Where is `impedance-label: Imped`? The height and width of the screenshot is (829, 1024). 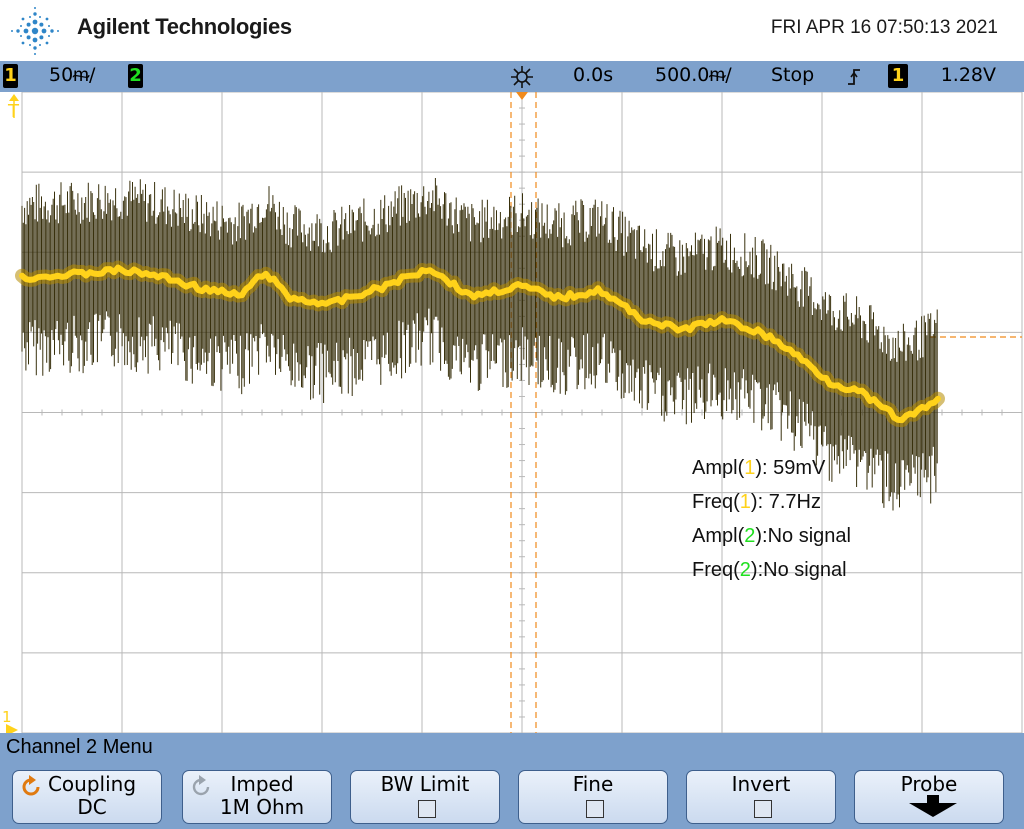
impedance-label: Imped is located at coordinates (262, 784).